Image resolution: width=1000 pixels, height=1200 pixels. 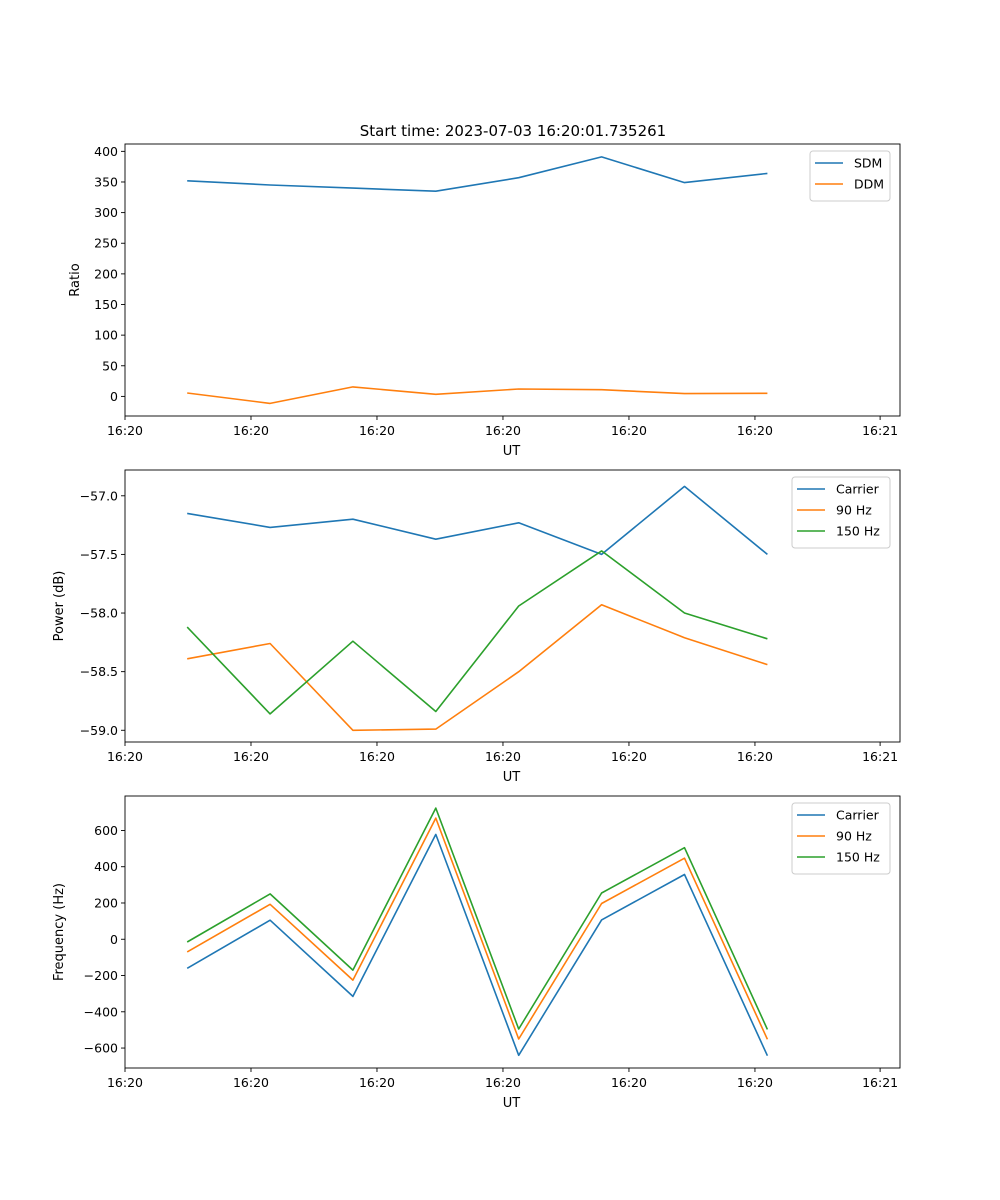 I want to click on y-tick-label: 50, so click(x=110, y=365).